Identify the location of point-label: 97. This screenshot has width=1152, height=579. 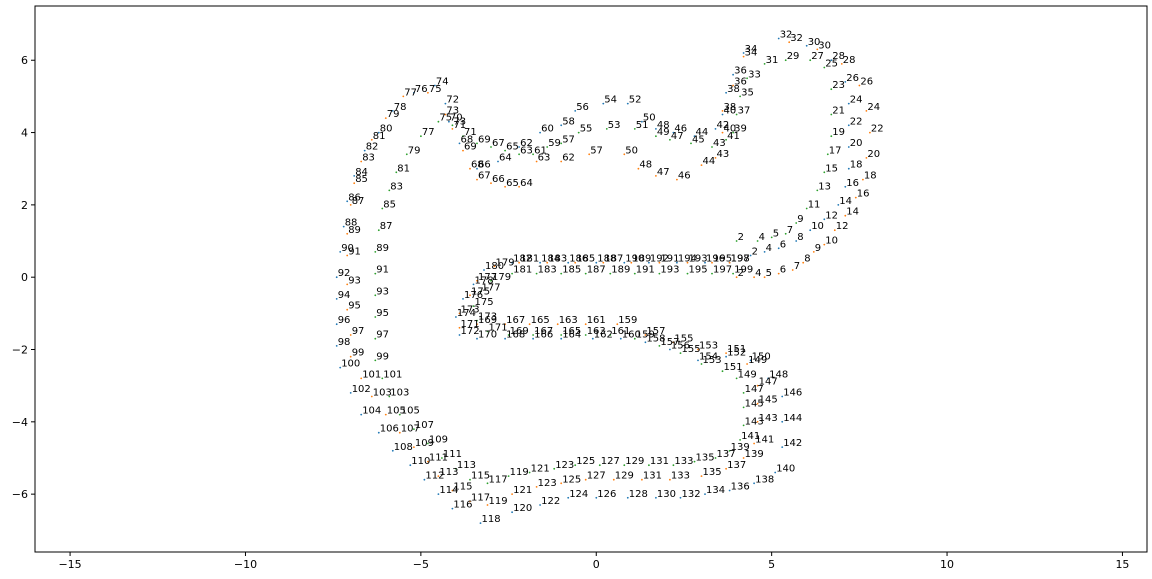
(358, 331).